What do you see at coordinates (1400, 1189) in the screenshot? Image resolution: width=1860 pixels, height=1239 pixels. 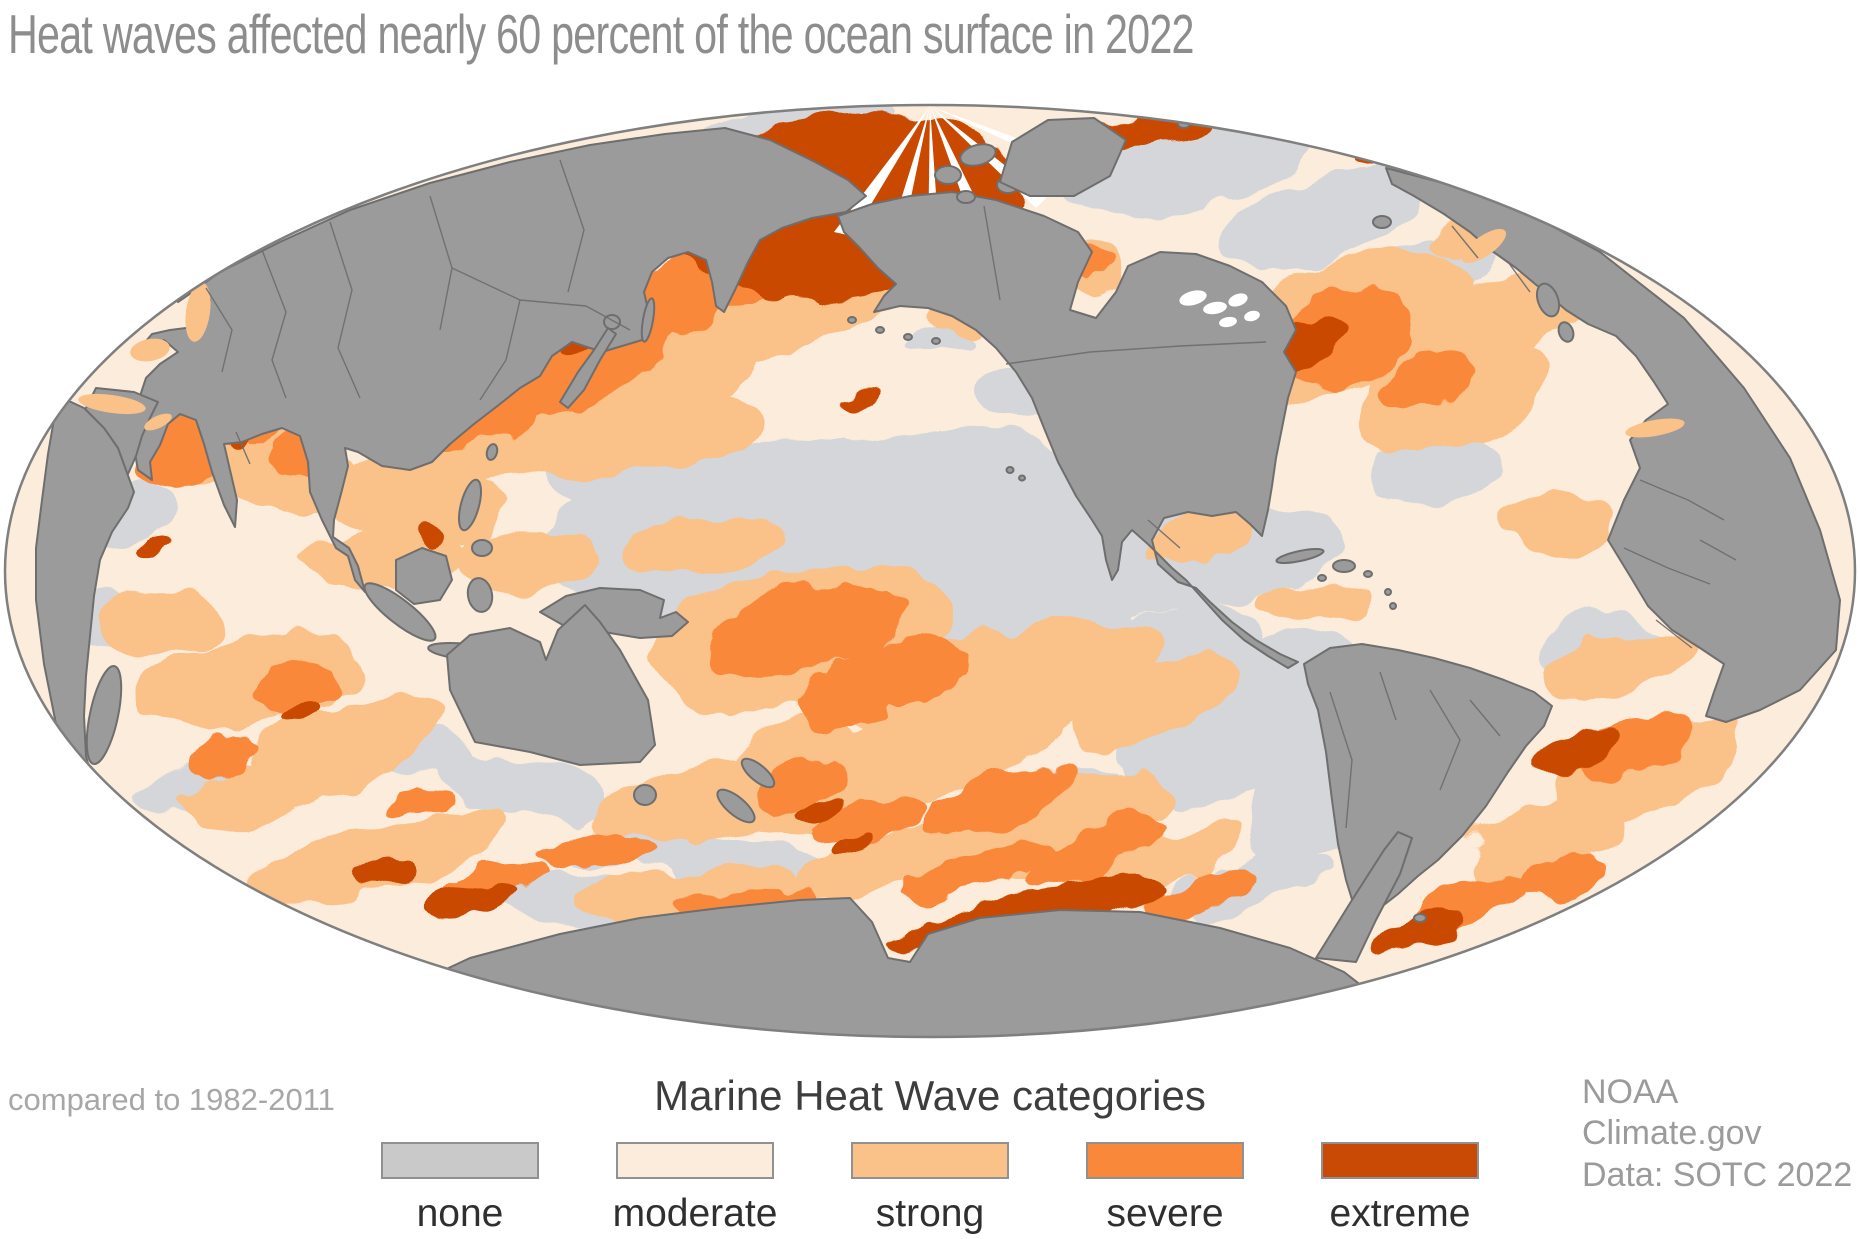 I see `legend-item-extreme: extreme` at bounding box center [1400, 1189].